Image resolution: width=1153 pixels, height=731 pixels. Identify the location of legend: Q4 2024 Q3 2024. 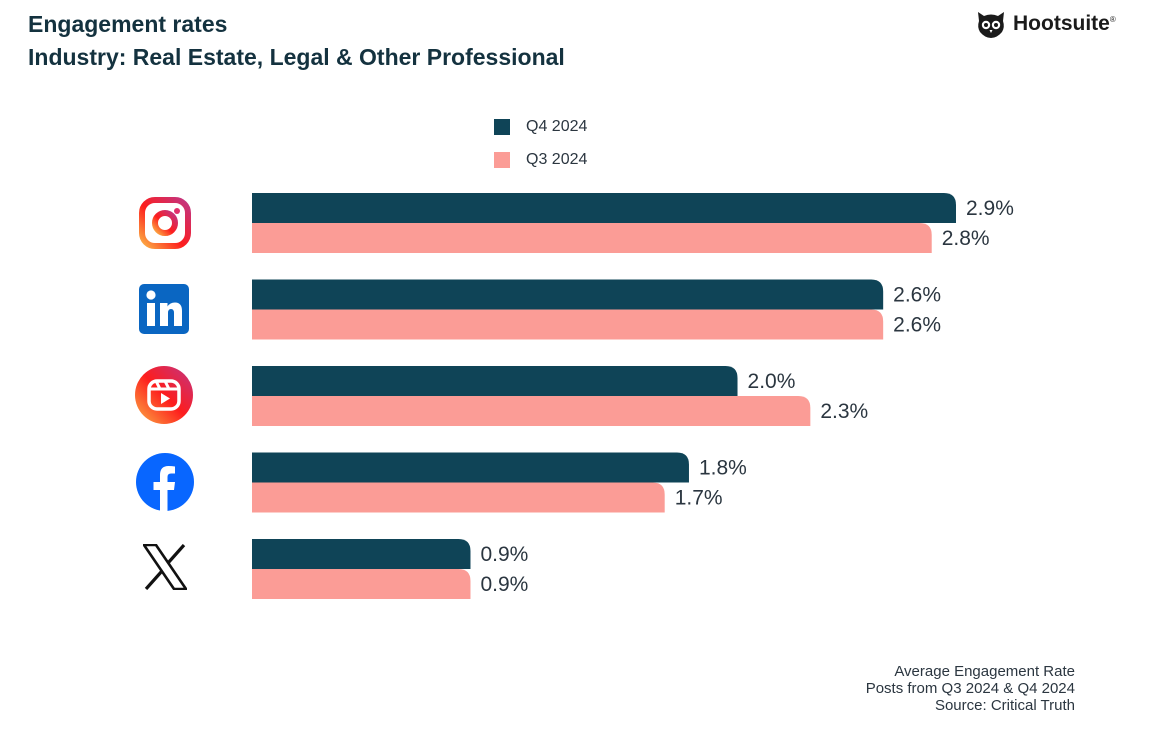
(540, 143).